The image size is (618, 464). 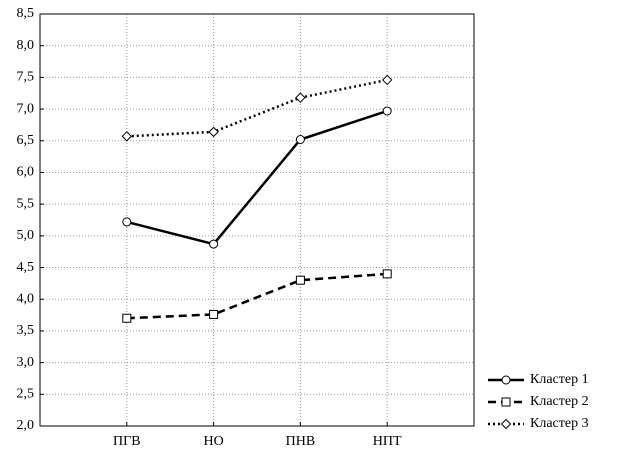 What do you see at coordinates (26, 235) in the screenshot?
I see `y-tick-label: 5,0` at bounding box center [26, 235].